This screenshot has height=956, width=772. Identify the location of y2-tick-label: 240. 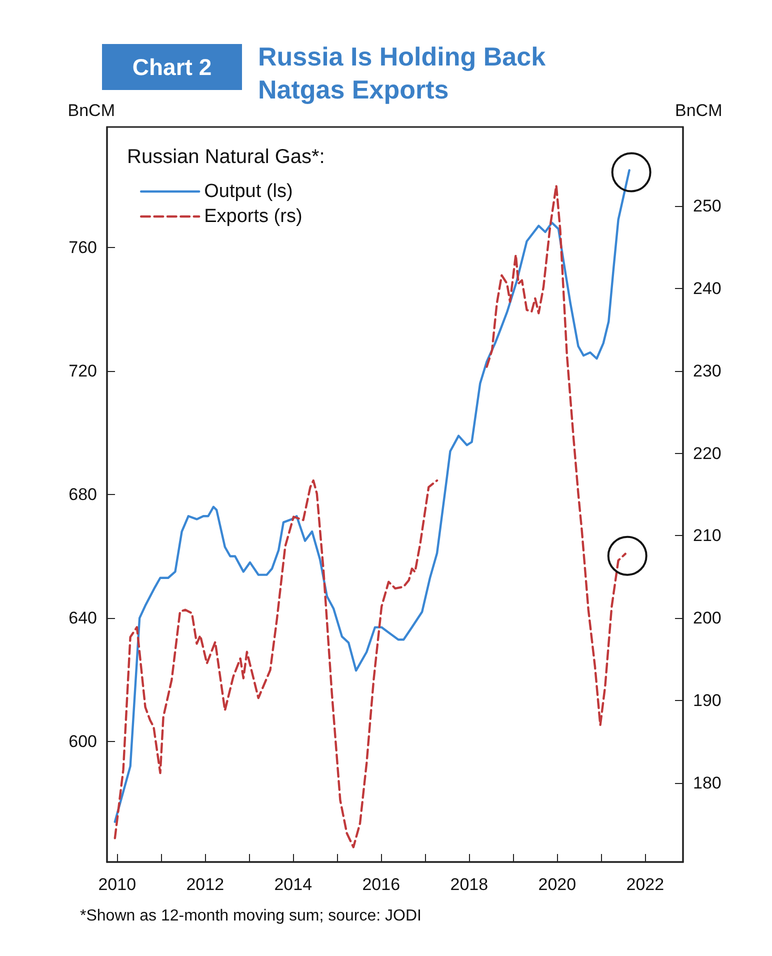
(707, 288).